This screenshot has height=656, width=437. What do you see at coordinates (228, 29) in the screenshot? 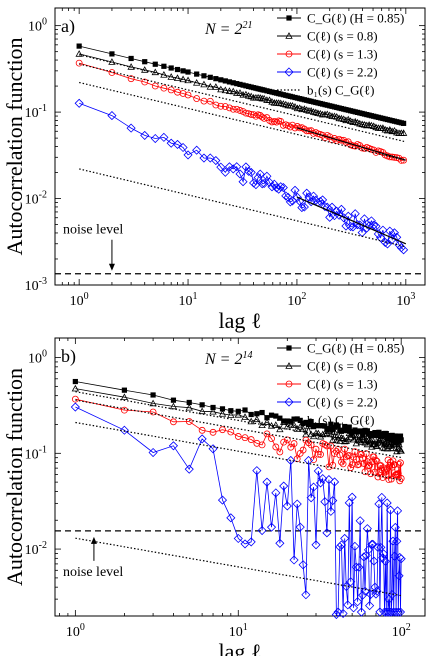
I see `sample-size-label: N = 221` at bounding box center [228, 29].